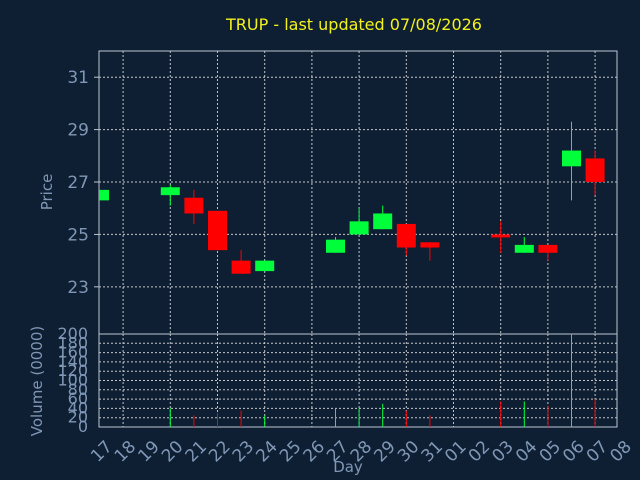 The width and height of the screenshot is (640, 480). Describe the element at coordinates (72, 333) in the screenshot. I see `volume-tick-label: 200` at that location.